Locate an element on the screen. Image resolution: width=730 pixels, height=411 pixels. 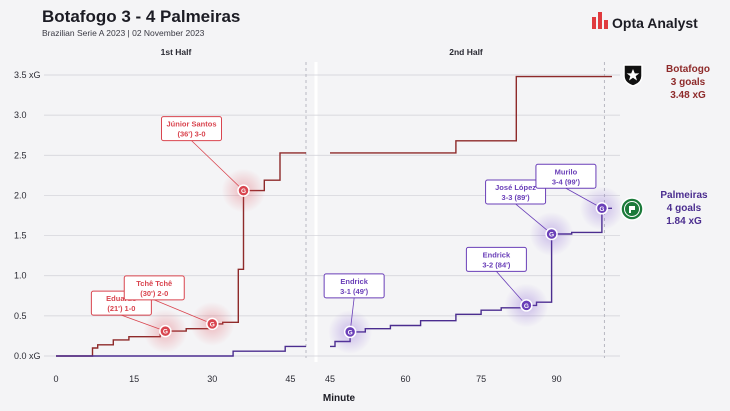
series-line-botafogo is located at coordinates (471, 114).